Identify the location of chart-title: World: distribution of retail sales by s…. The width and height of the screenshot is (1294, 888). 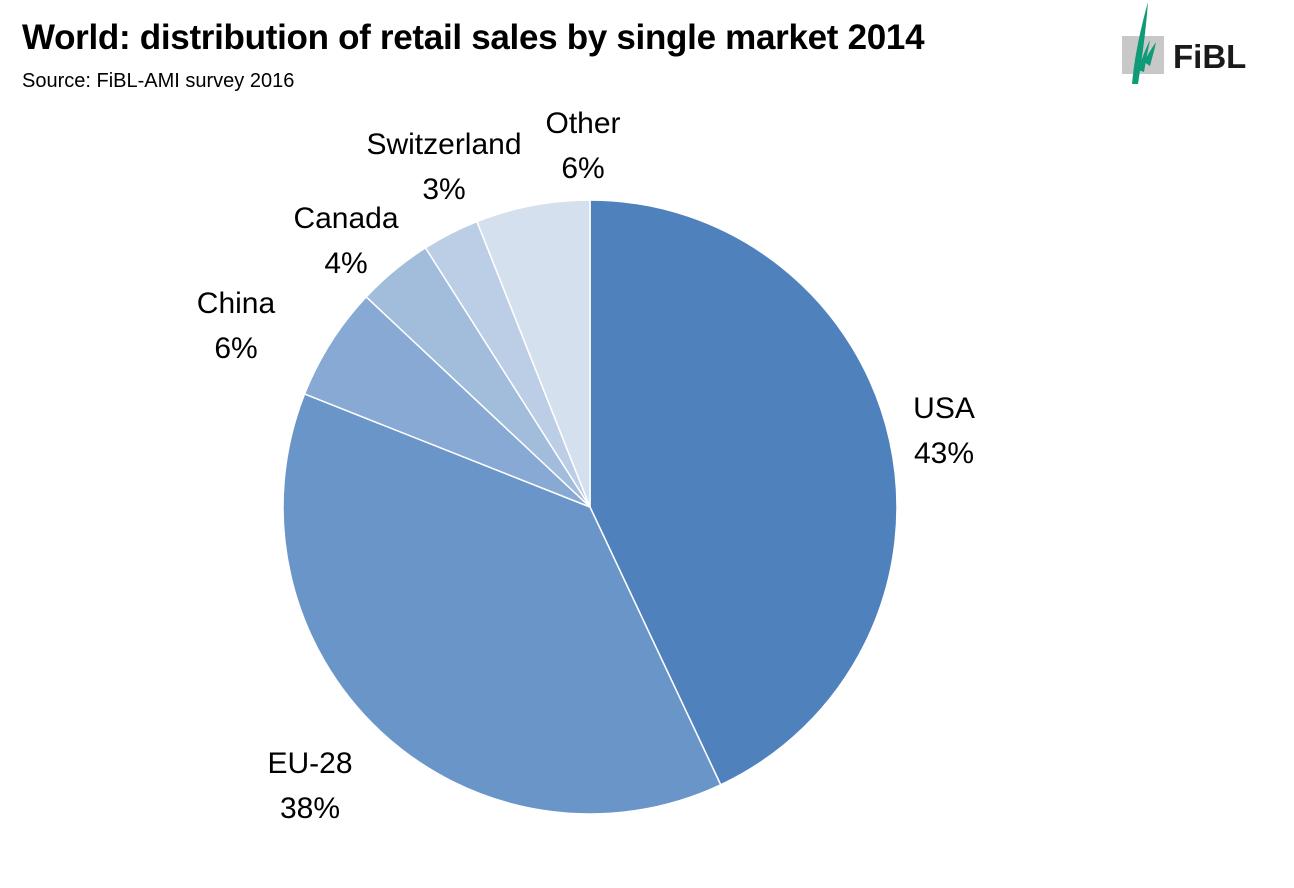
(473, 37).